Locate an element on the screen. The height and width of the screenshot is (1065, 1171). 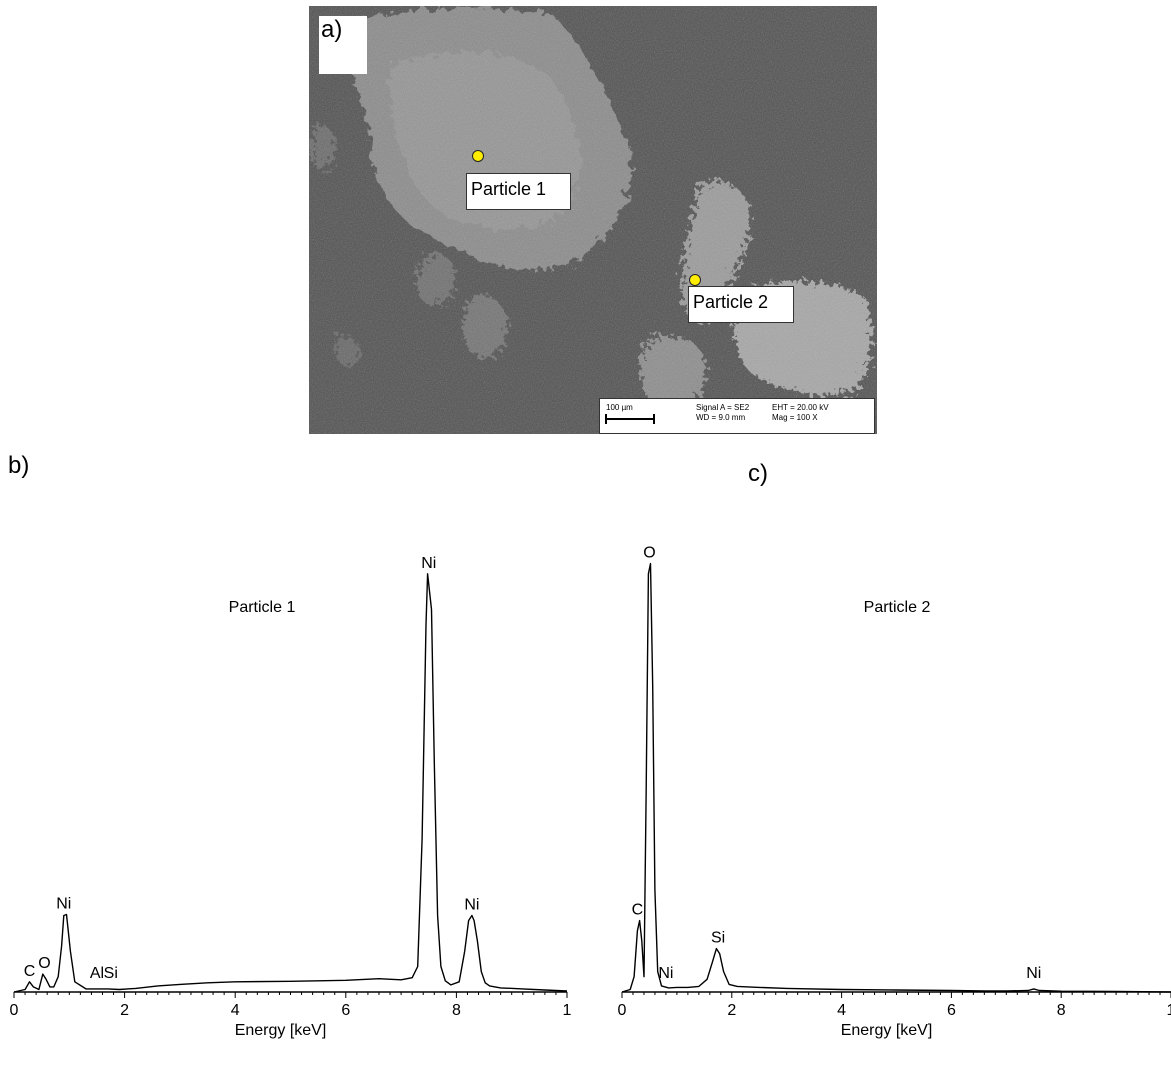
particle-2-marker is located at coordinates (695, 280).